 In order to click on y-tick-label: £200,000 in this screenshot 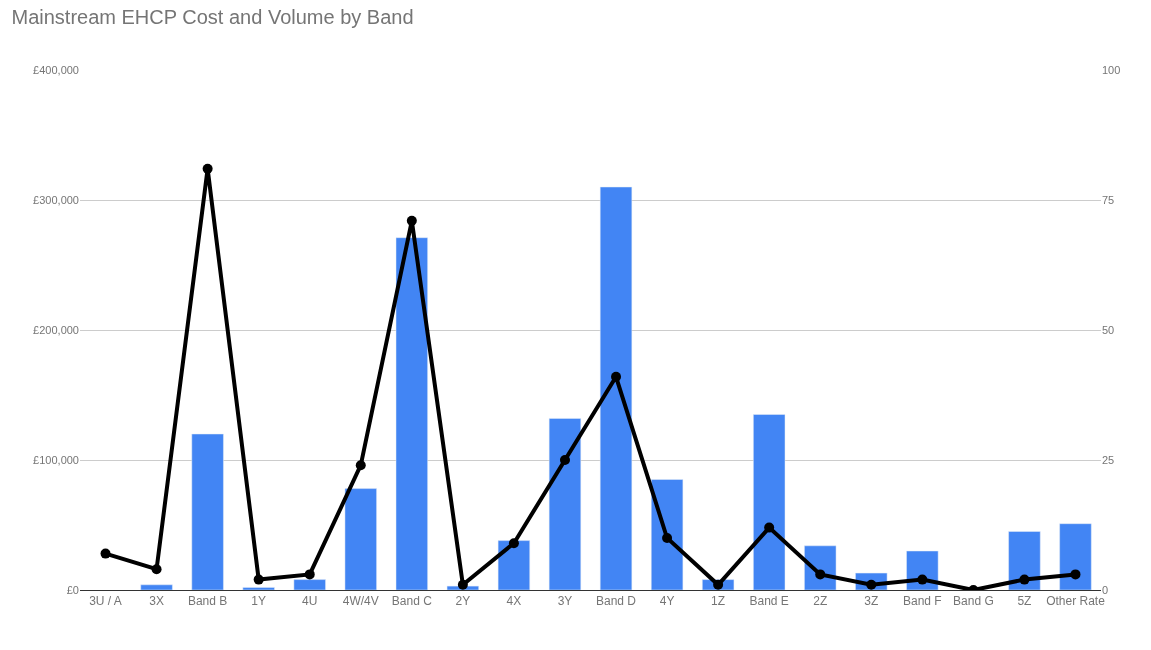, I will do `click(56, 329)`.